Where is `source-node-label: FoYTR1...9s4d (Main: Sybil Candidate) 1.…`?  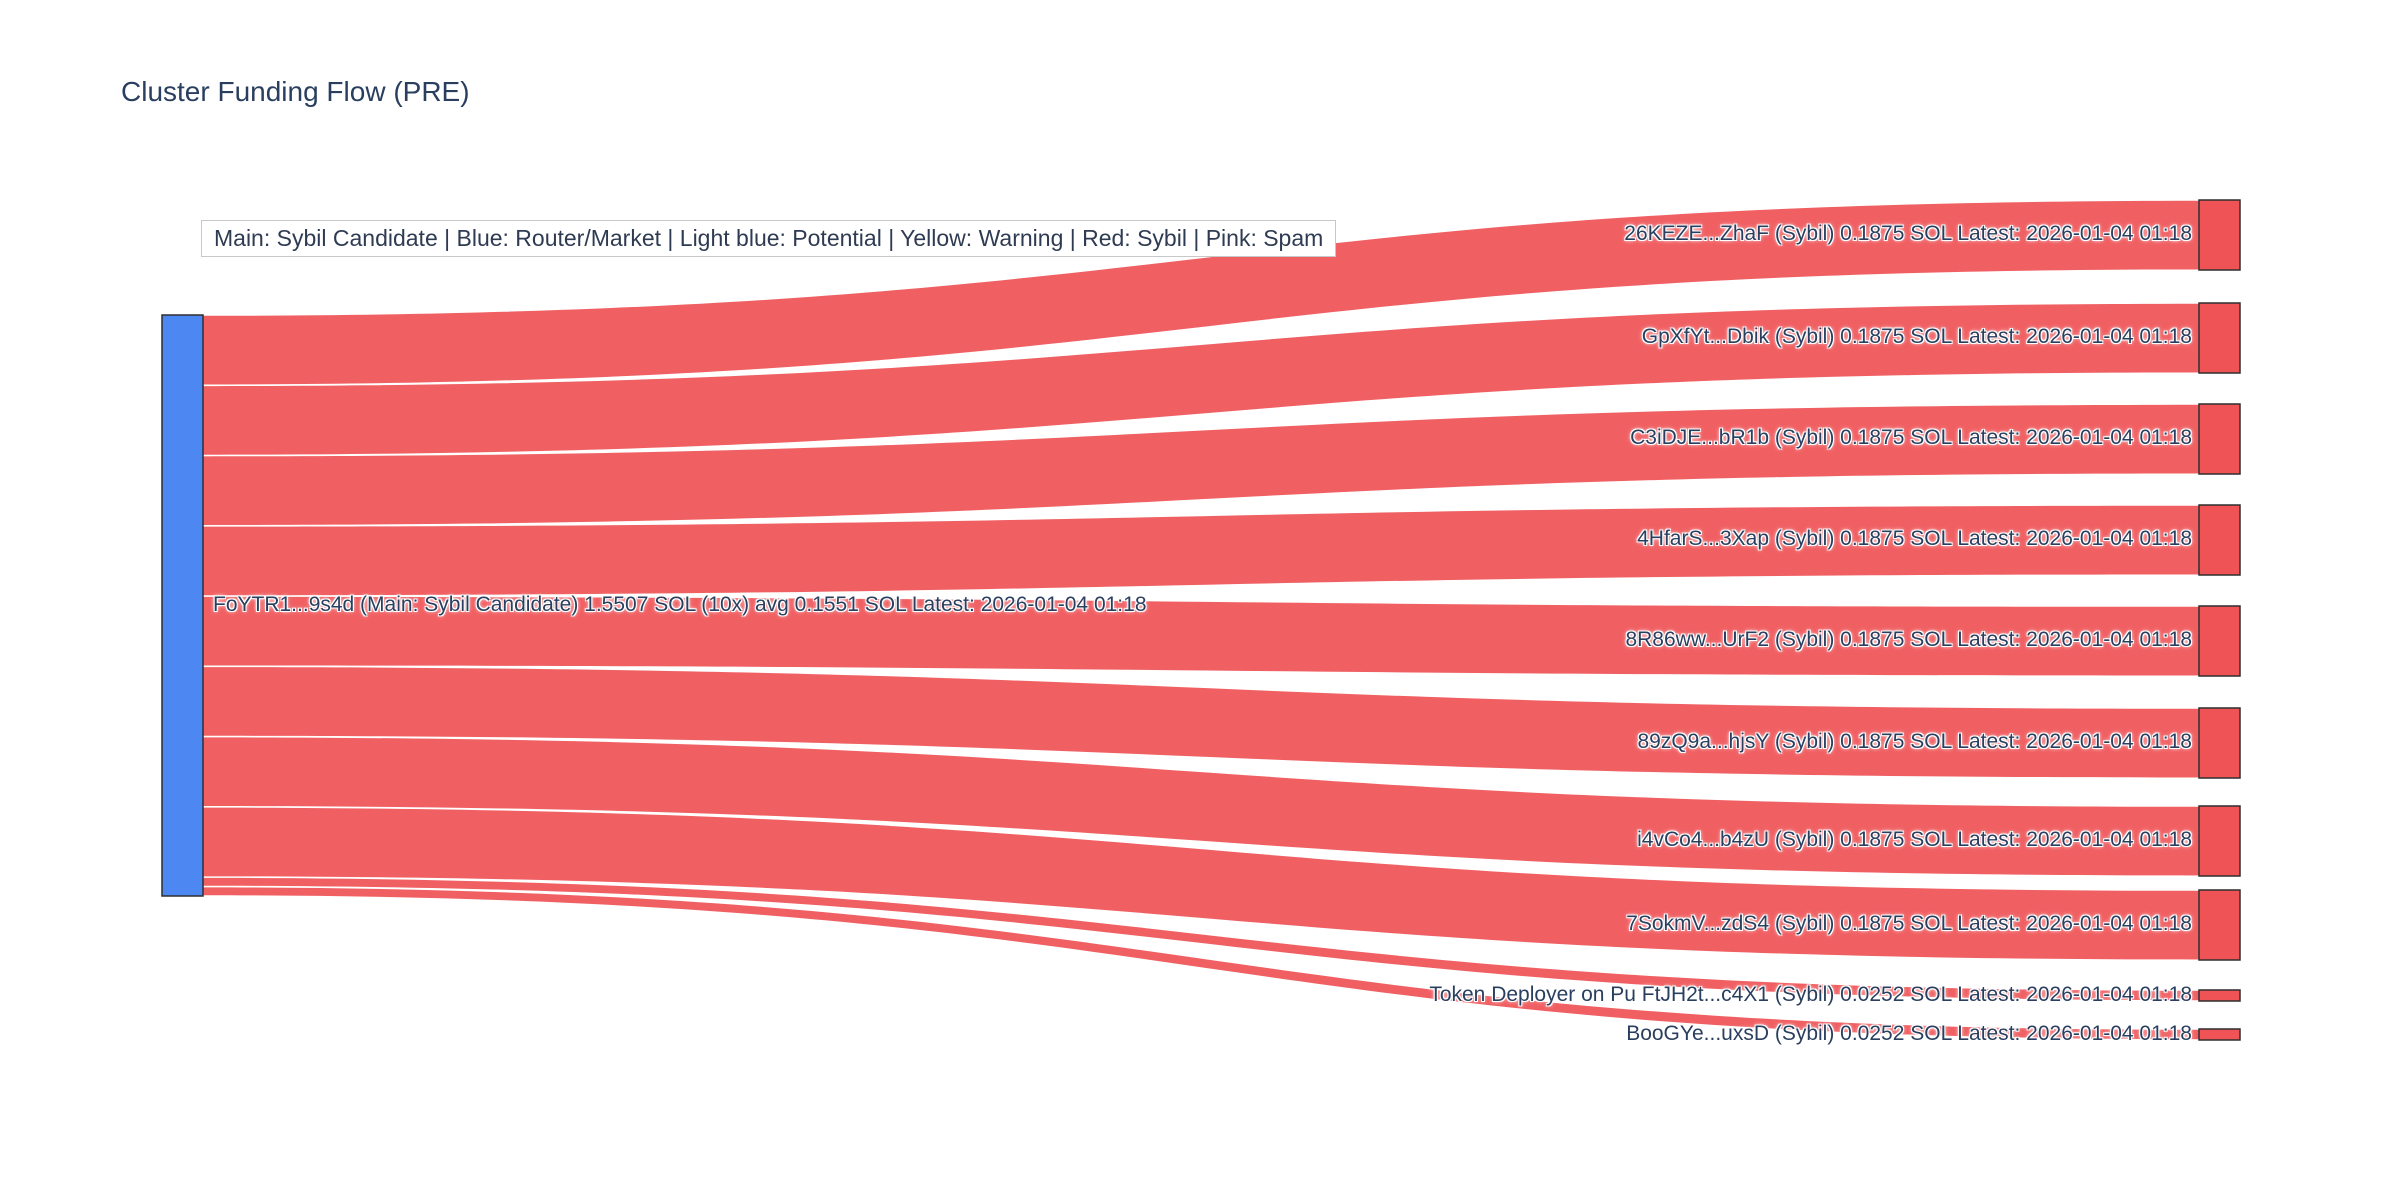
source-node-label: FoYTR1...9s4d (Main: Sybil Candidate) 1.… is located at coordinates (680, 604).